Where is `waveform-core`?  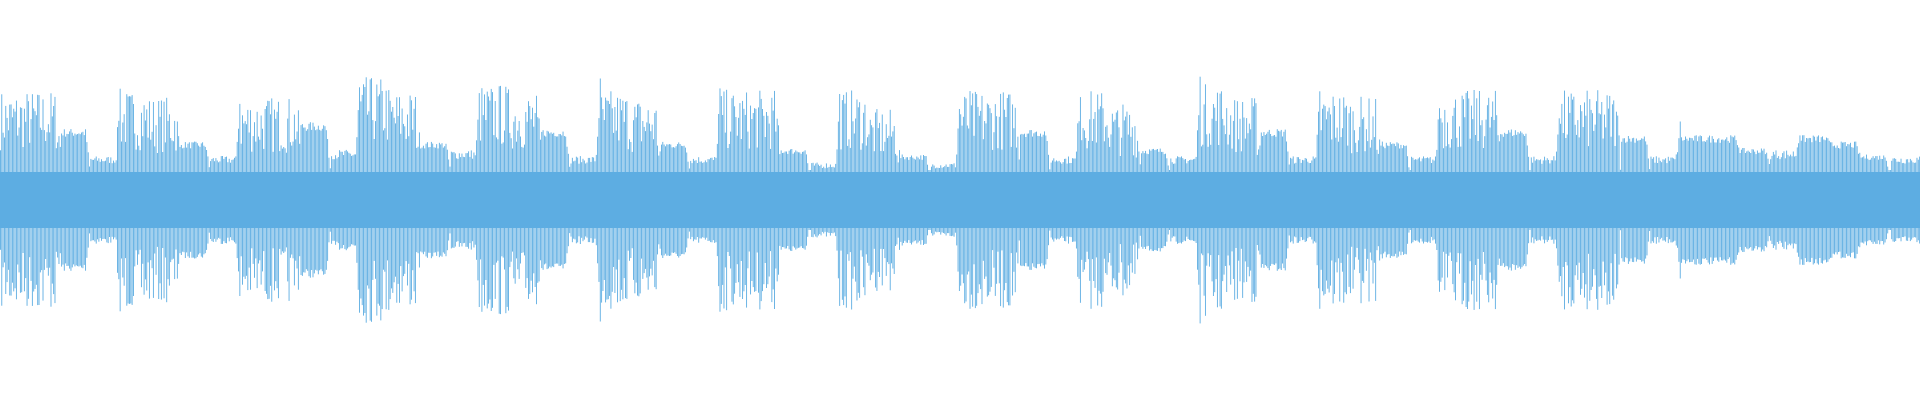
waveform-core is located at coordinates (960, 200).